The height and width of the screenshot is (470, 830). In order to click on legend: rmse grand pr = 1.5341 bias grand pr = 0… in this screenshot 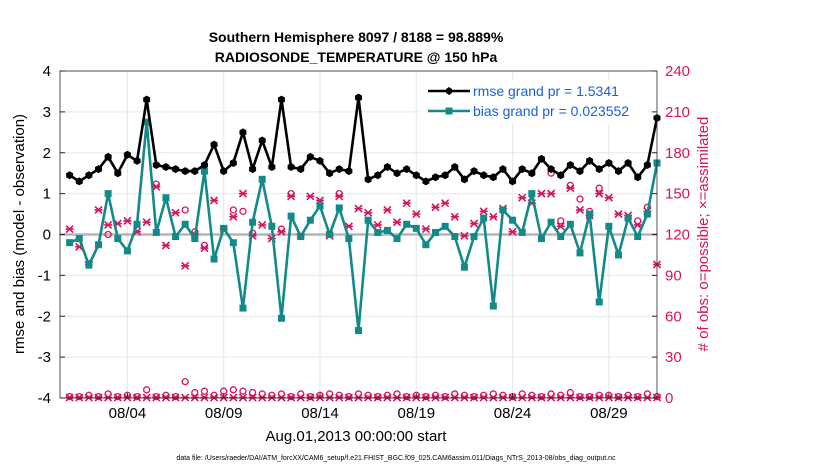, I will do `click(534, 102)`.